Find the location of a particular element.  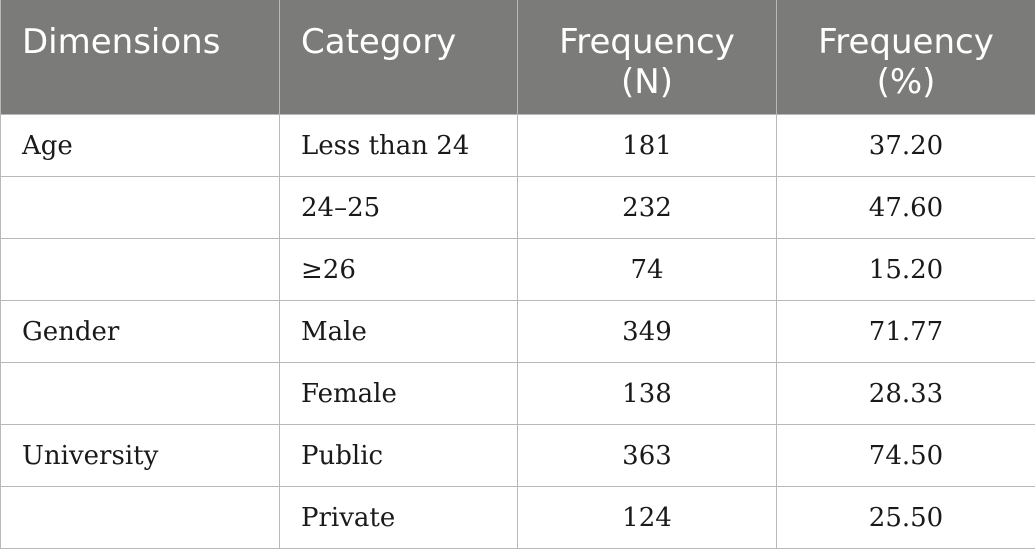

cell-category: Private is located at coordinates (398, 517).